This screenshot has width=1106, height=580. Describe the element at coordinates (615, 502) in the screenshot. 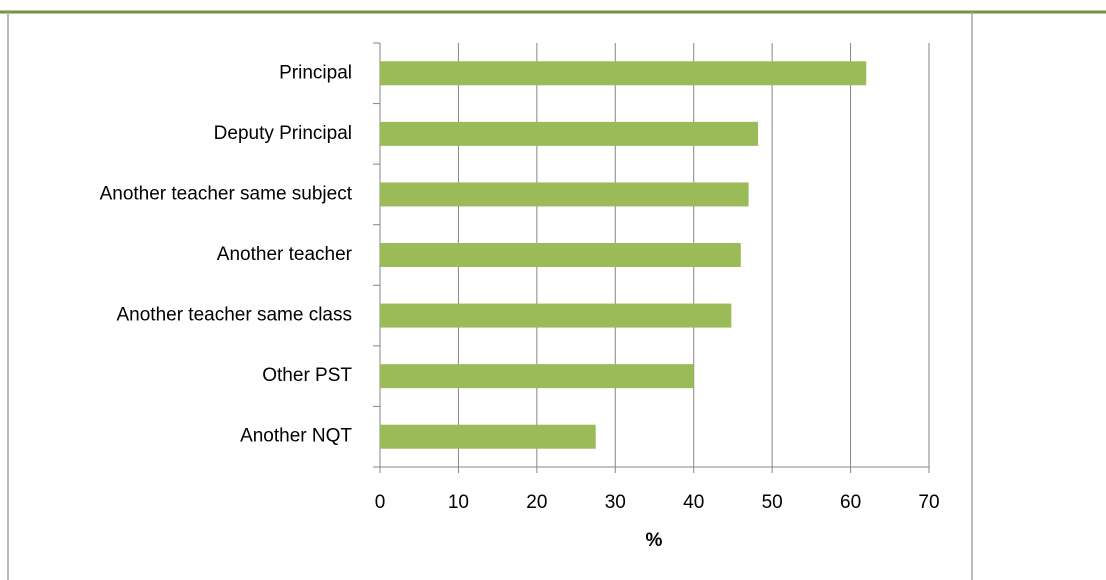

I see `x-tick-label: 30` at that location.